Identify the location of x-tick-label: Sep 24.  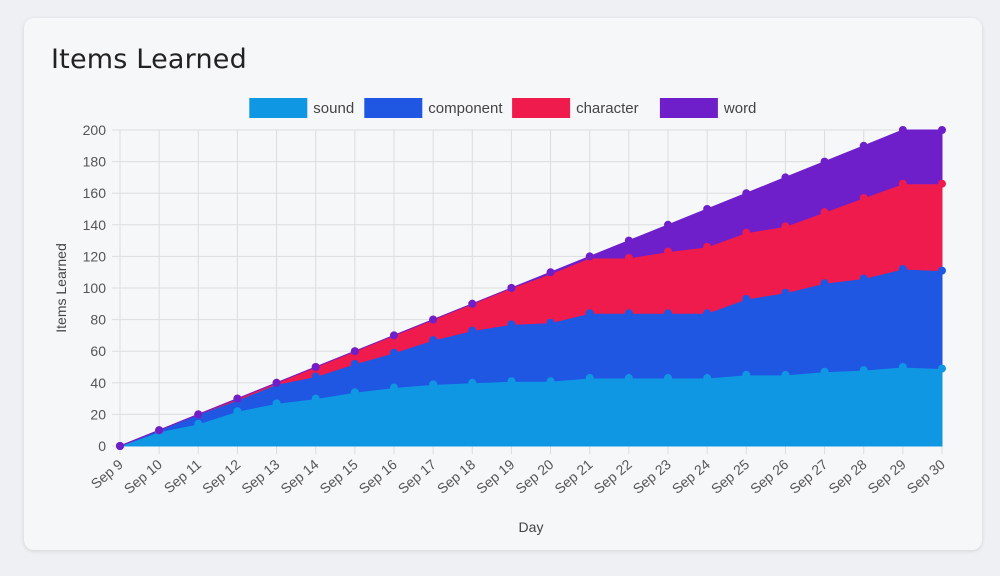
(691, 476).